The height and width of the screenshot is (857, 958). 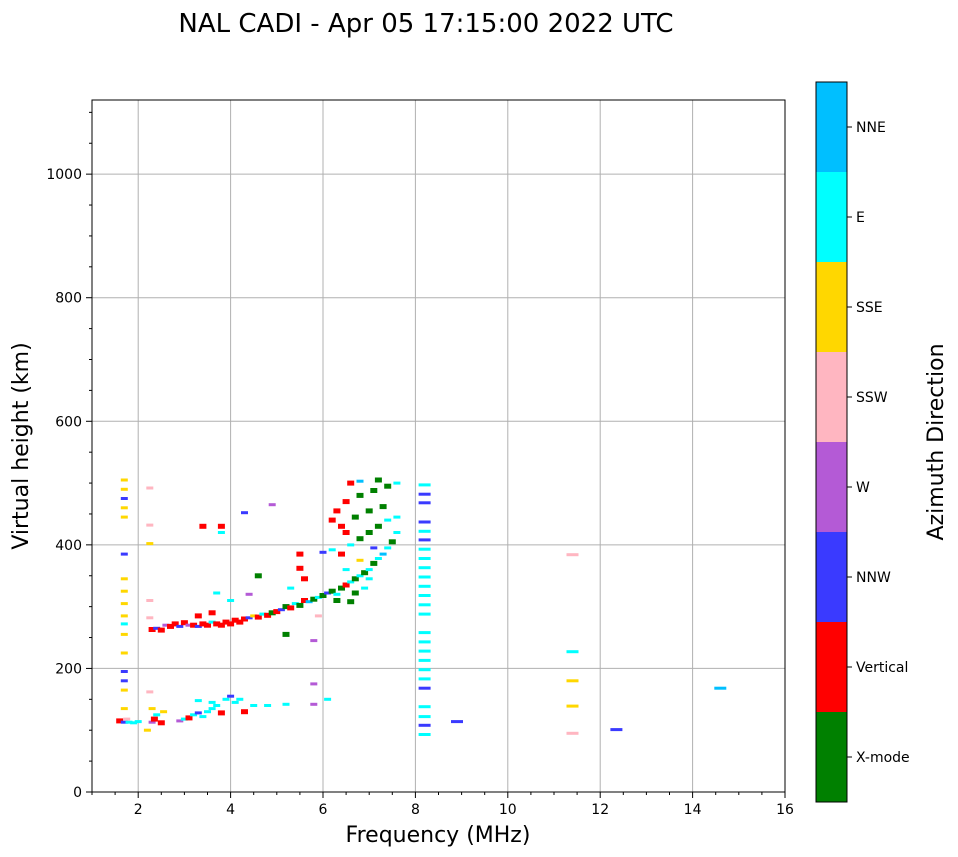 I want to click on y-tick-label: 800, so click(x=68, y=299).